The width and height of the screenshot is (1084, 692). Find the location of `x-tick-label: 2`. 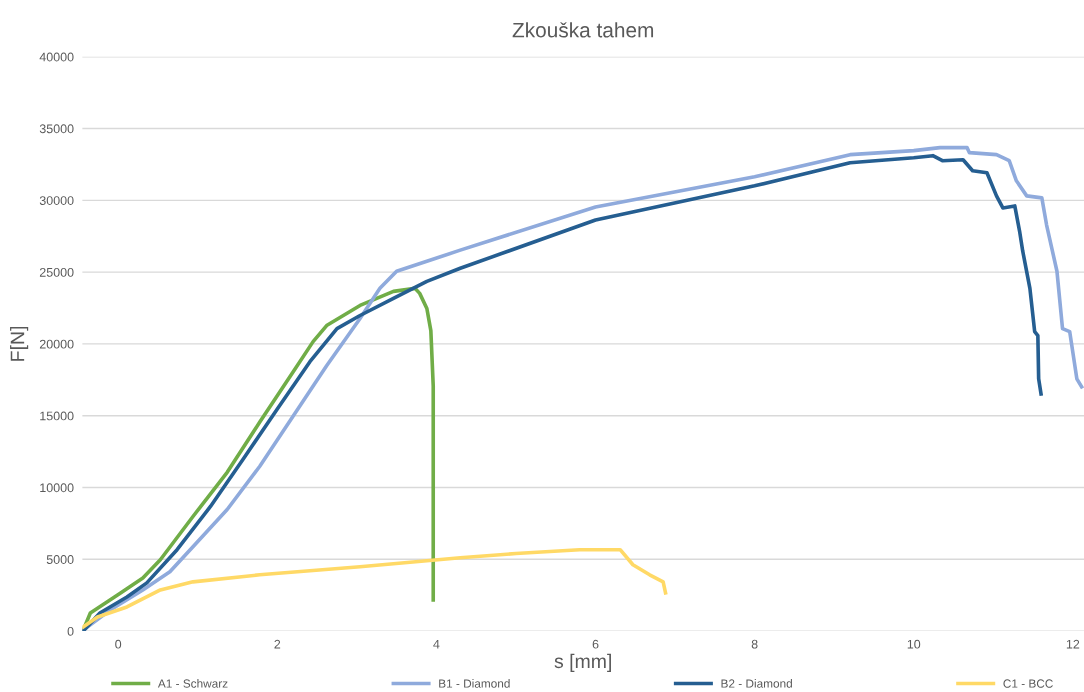

x-tick-label: 2 is located at coordinates (277, 644).